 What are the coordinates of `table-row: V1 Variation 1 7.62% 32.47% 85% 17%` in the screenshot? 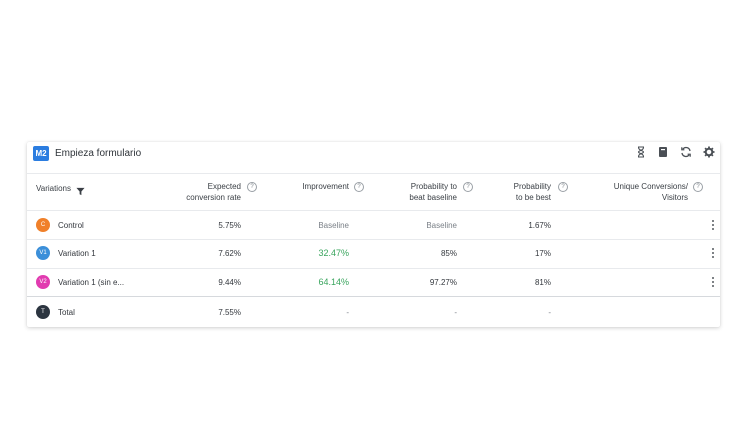 It's located at (373, 254).